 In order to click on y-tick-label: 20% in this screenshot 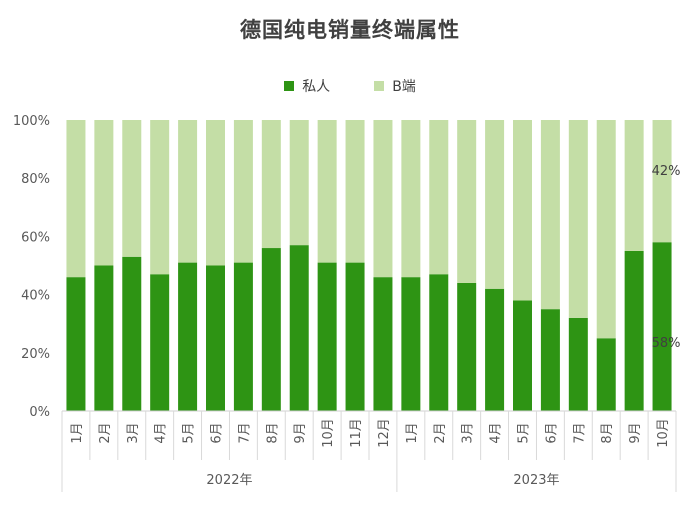, I will do `click(35, 354)`.